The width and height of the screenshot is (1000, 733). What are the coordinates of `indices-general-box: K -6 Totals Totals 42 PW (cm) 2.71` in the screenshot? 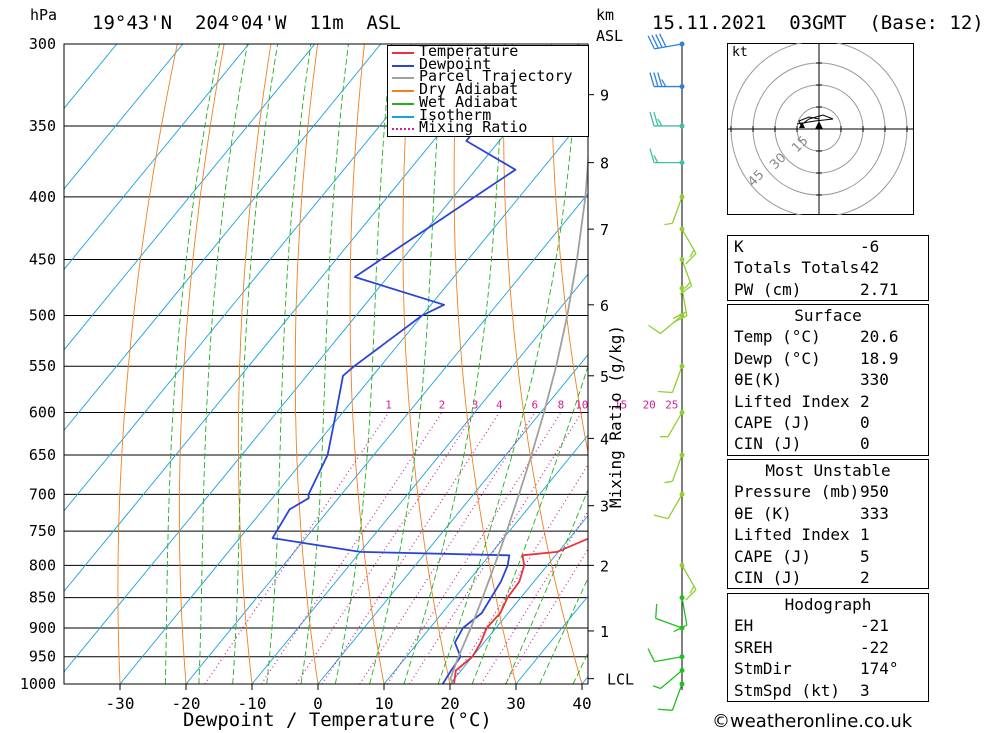 It's located at (828, 268).